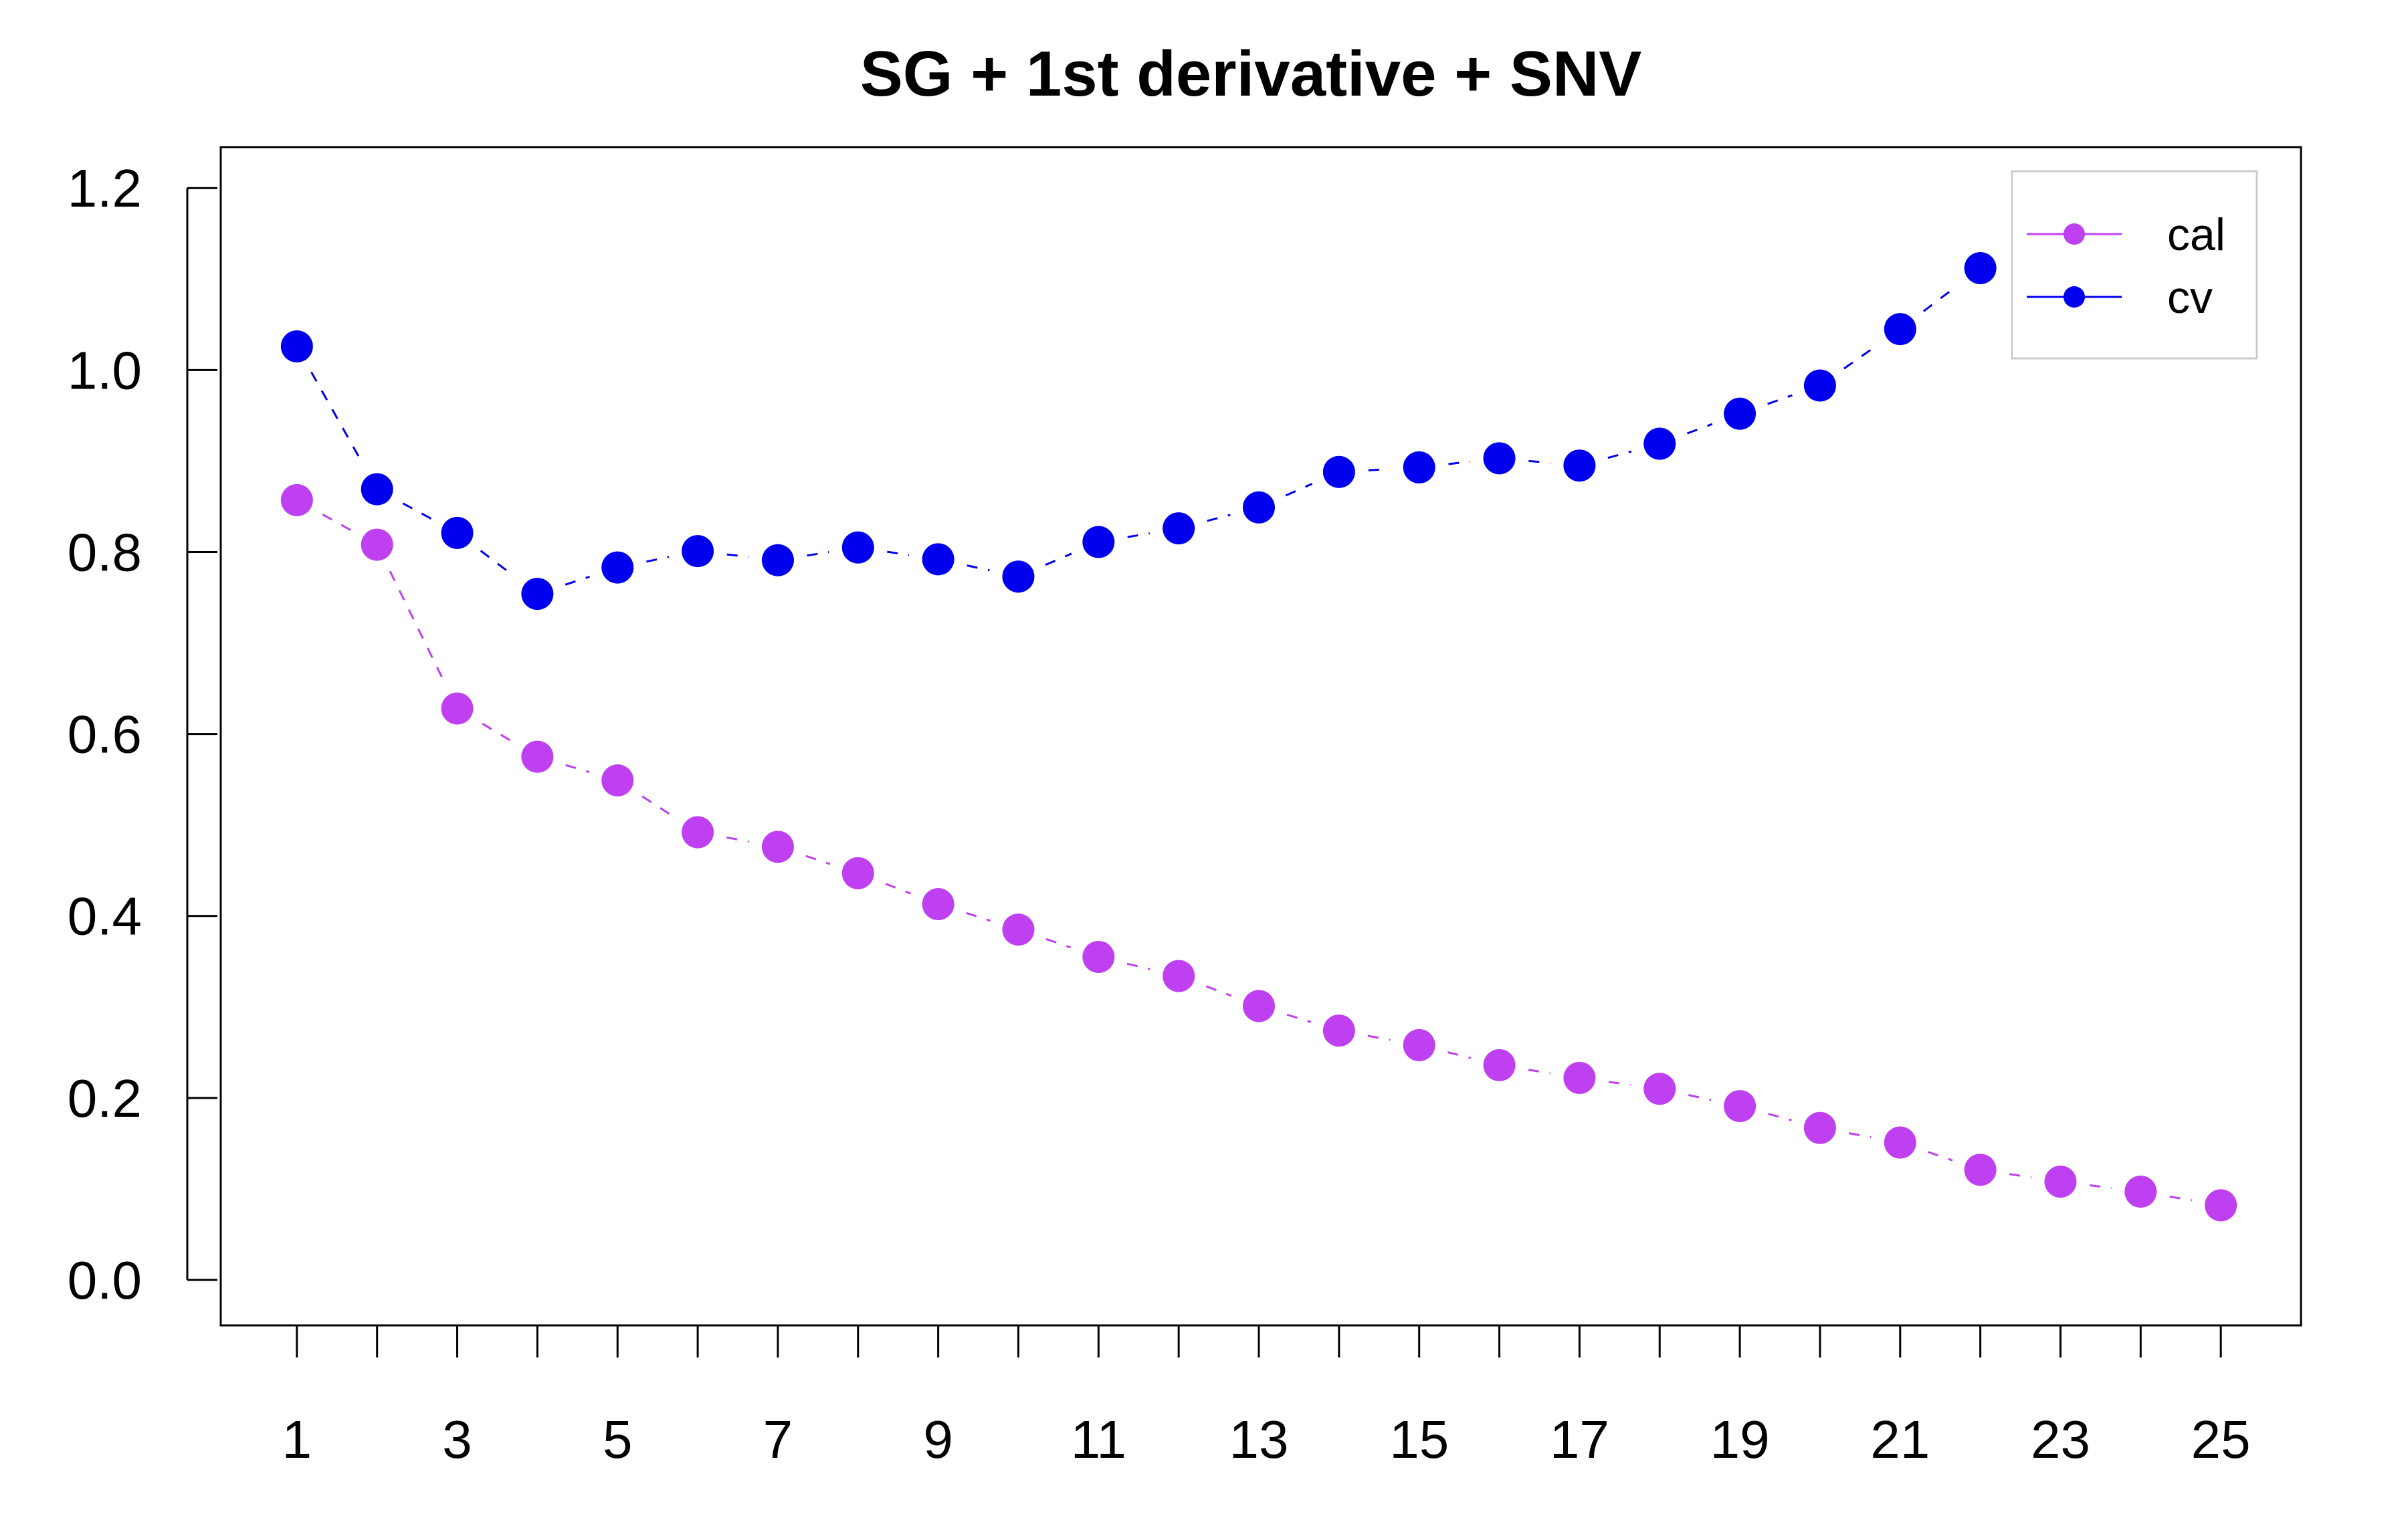 The width and height of the screenshot is (2408, 1522). Describe the element at coordinates (105, 188) in the screenshot. I see `y-tick-label: 1.2` at that location.